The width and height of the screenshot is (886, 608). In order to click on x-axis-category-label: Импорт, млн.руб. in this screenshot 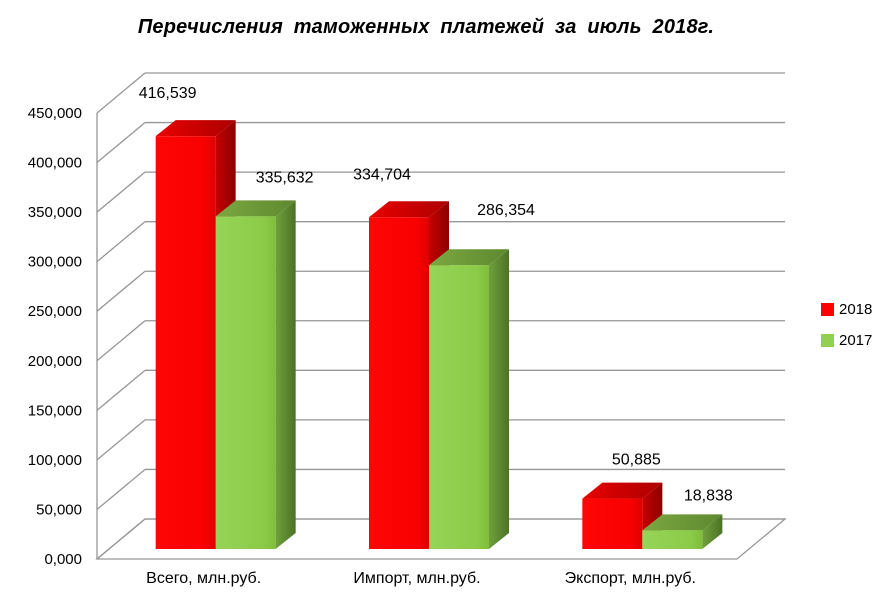, I will do `click(416, 578)`.